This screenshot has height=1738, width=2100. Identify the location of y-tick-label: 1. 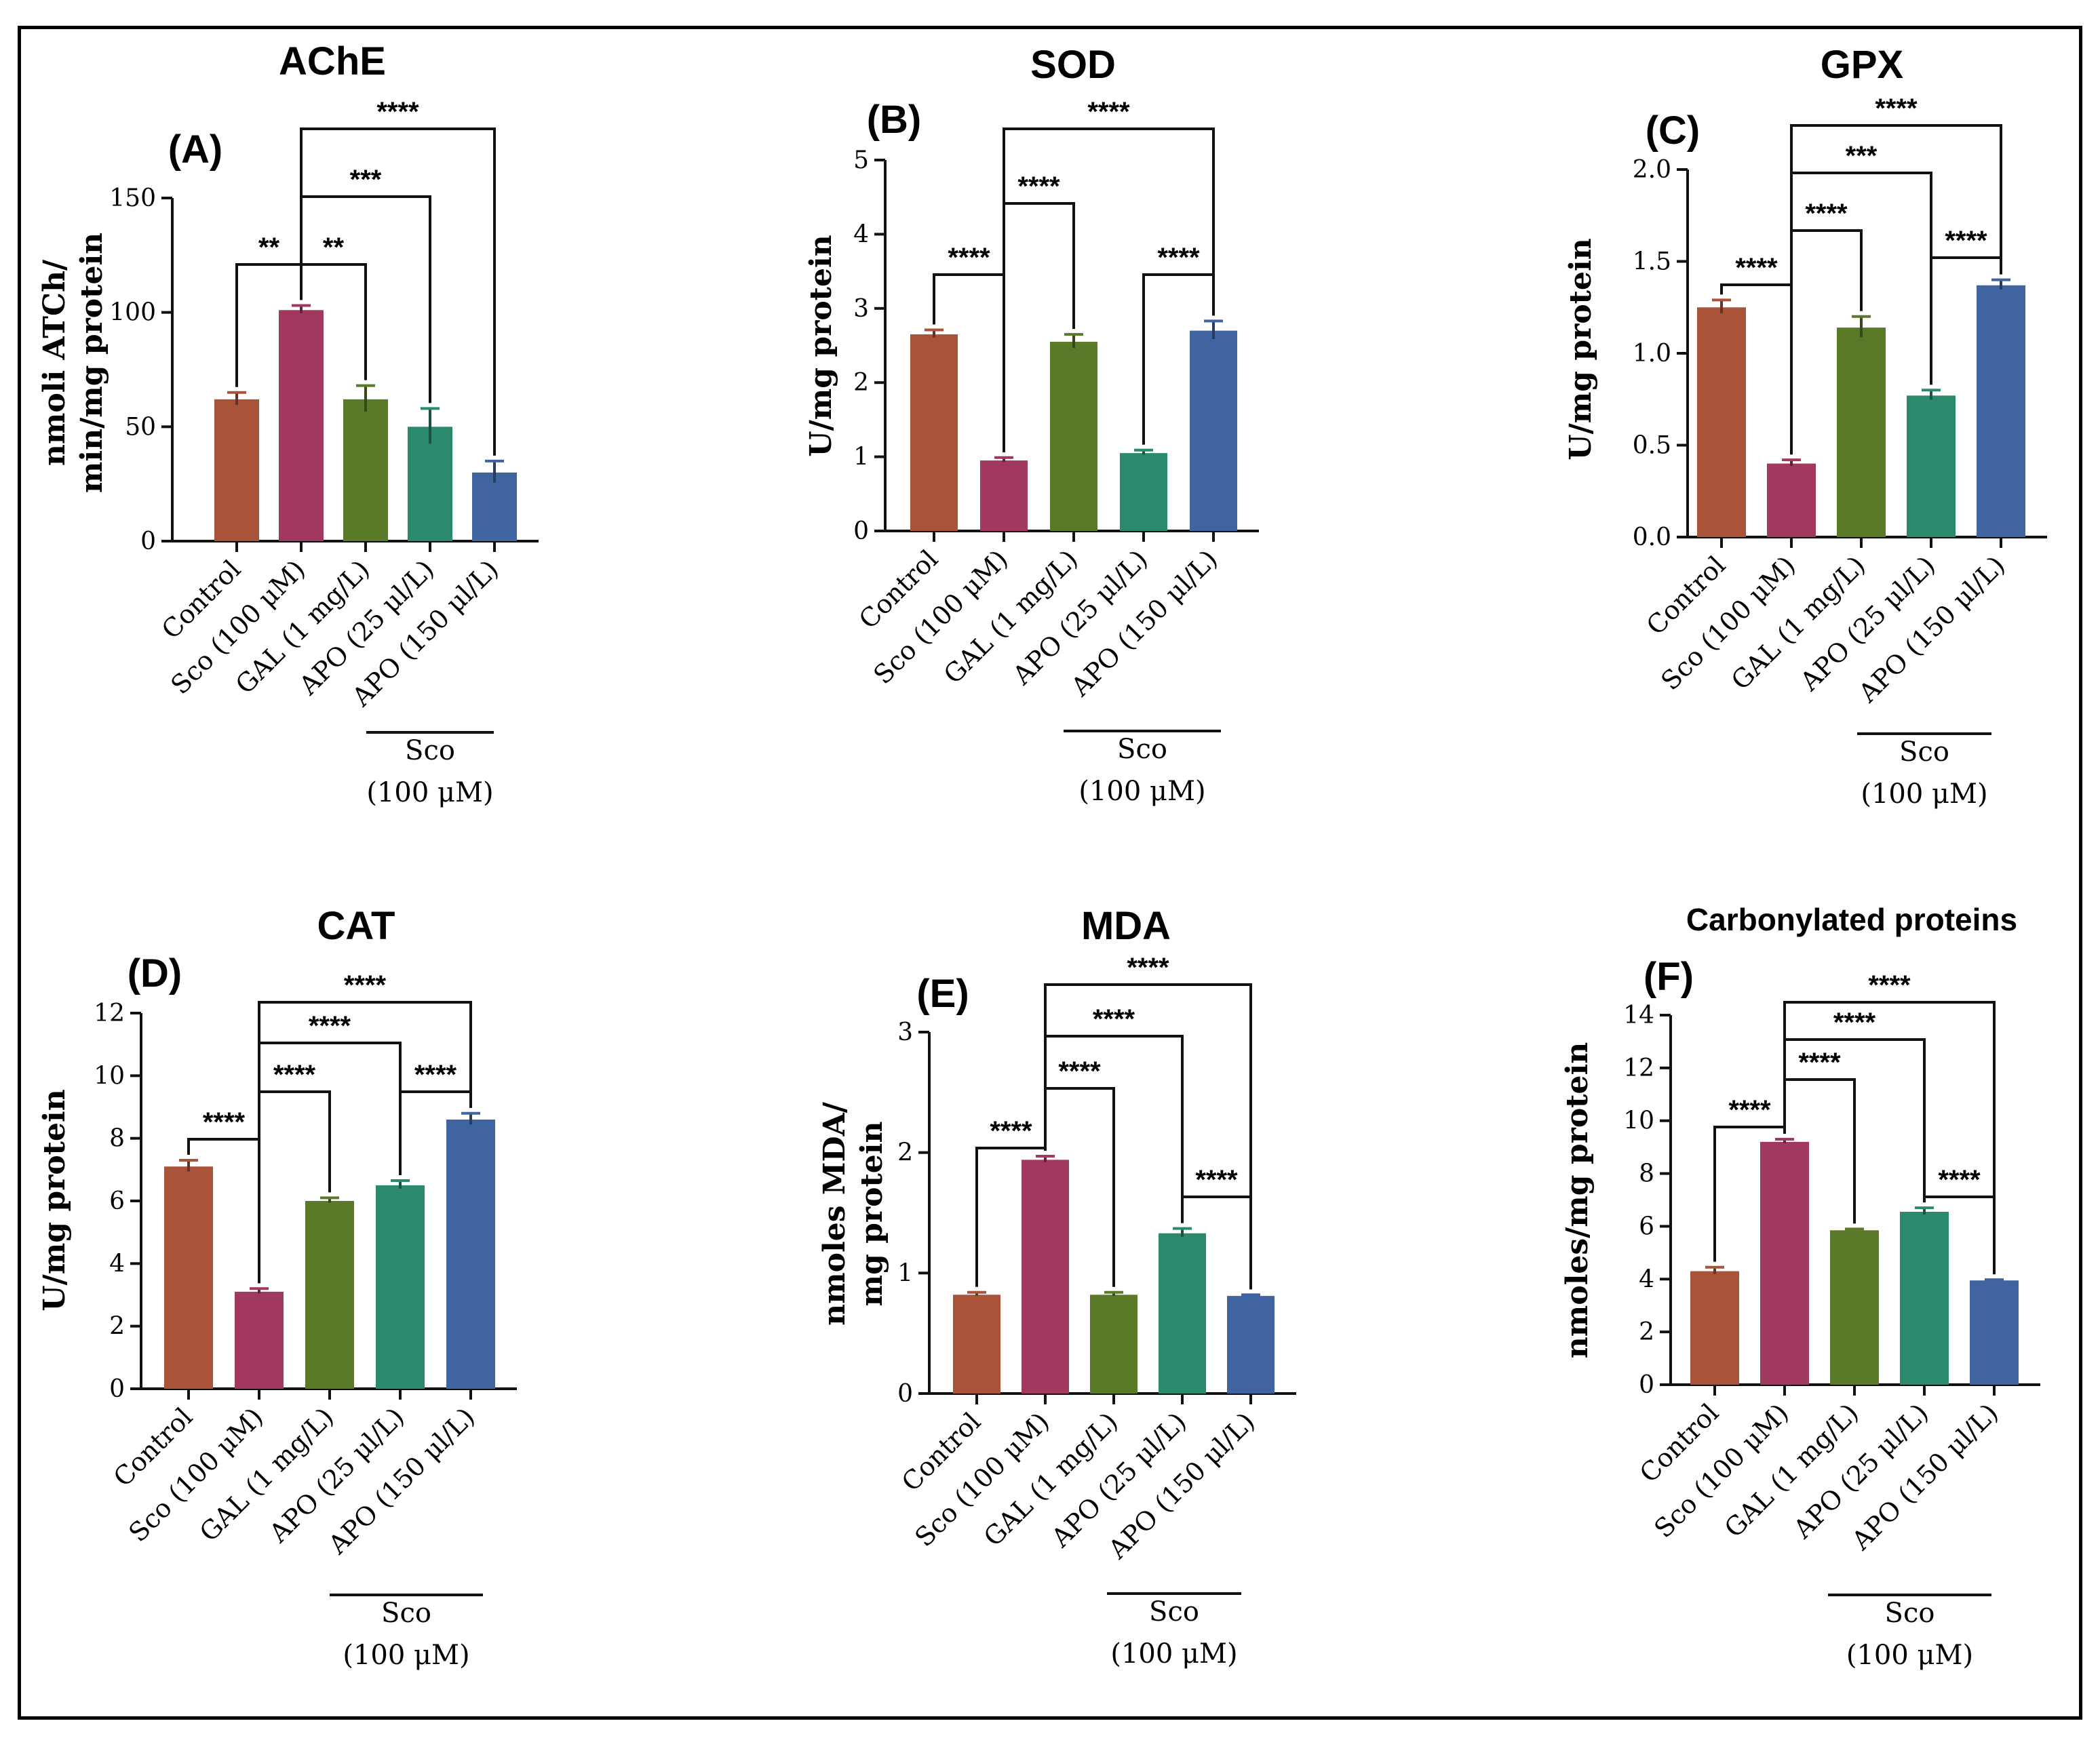
(861, 457).